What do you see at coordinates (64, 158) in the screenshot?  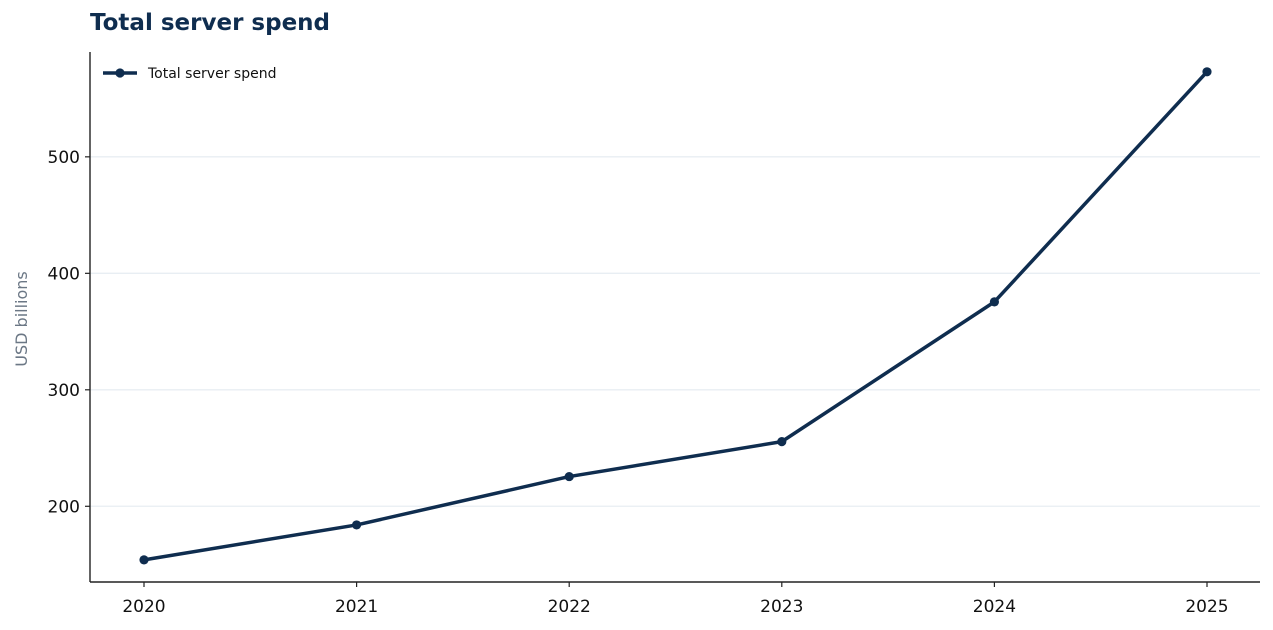 I see `y-tick-label-500: 500` at bounding box center [64, 158].